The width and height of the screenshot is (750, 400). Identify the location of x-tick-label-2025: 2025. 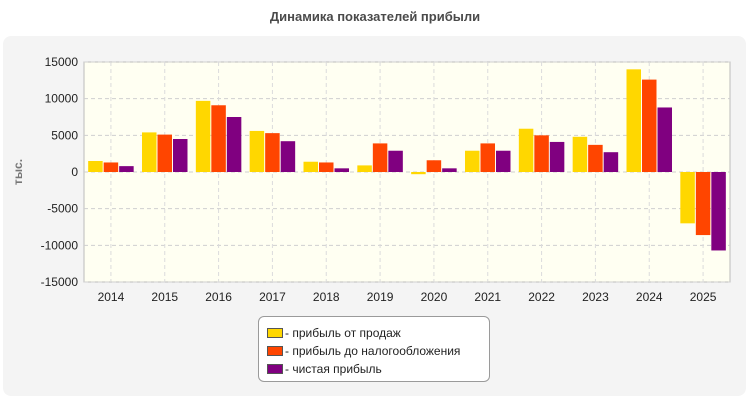
(703, 297).